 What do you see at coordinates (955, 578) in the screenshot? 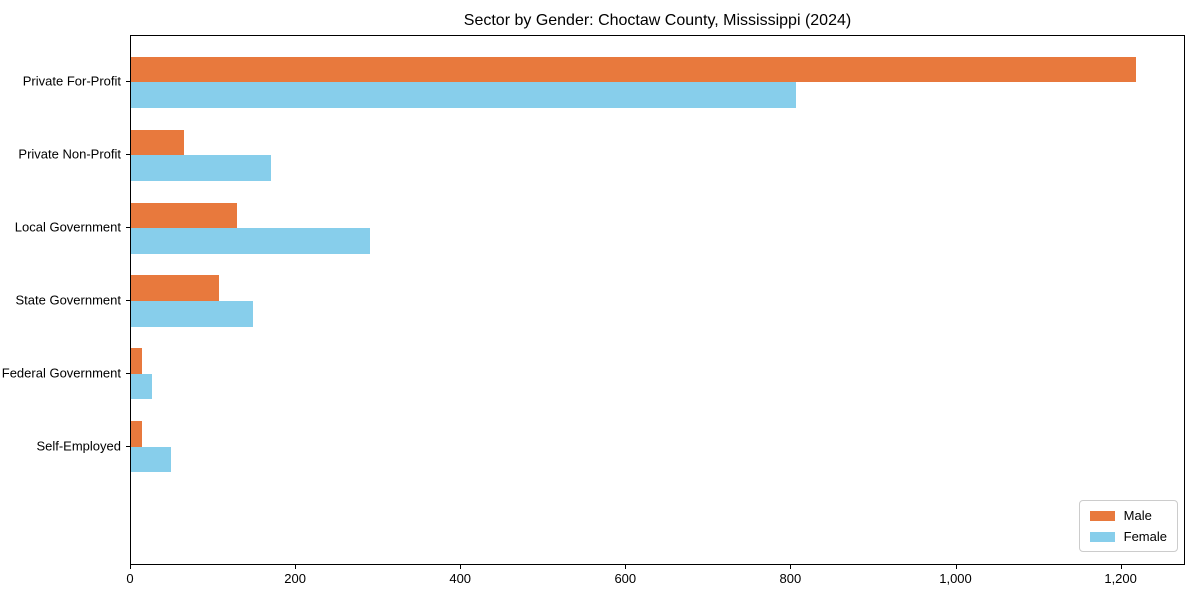
I see `xtick-label: 1,000` at bounding box center [955, 578].